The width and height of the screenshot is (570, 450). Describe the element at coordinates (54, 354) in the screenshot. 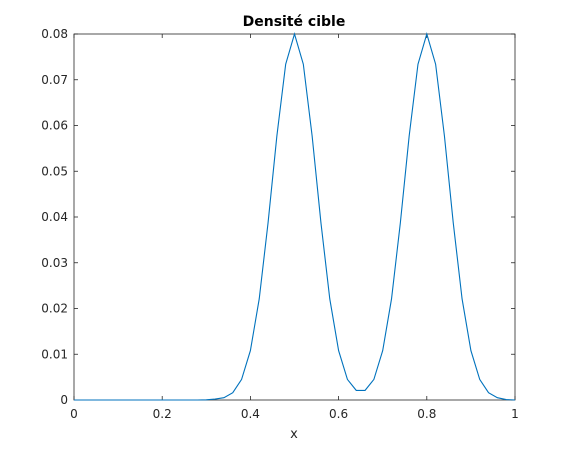

I see `y-tick-label: 0.01` at that location.